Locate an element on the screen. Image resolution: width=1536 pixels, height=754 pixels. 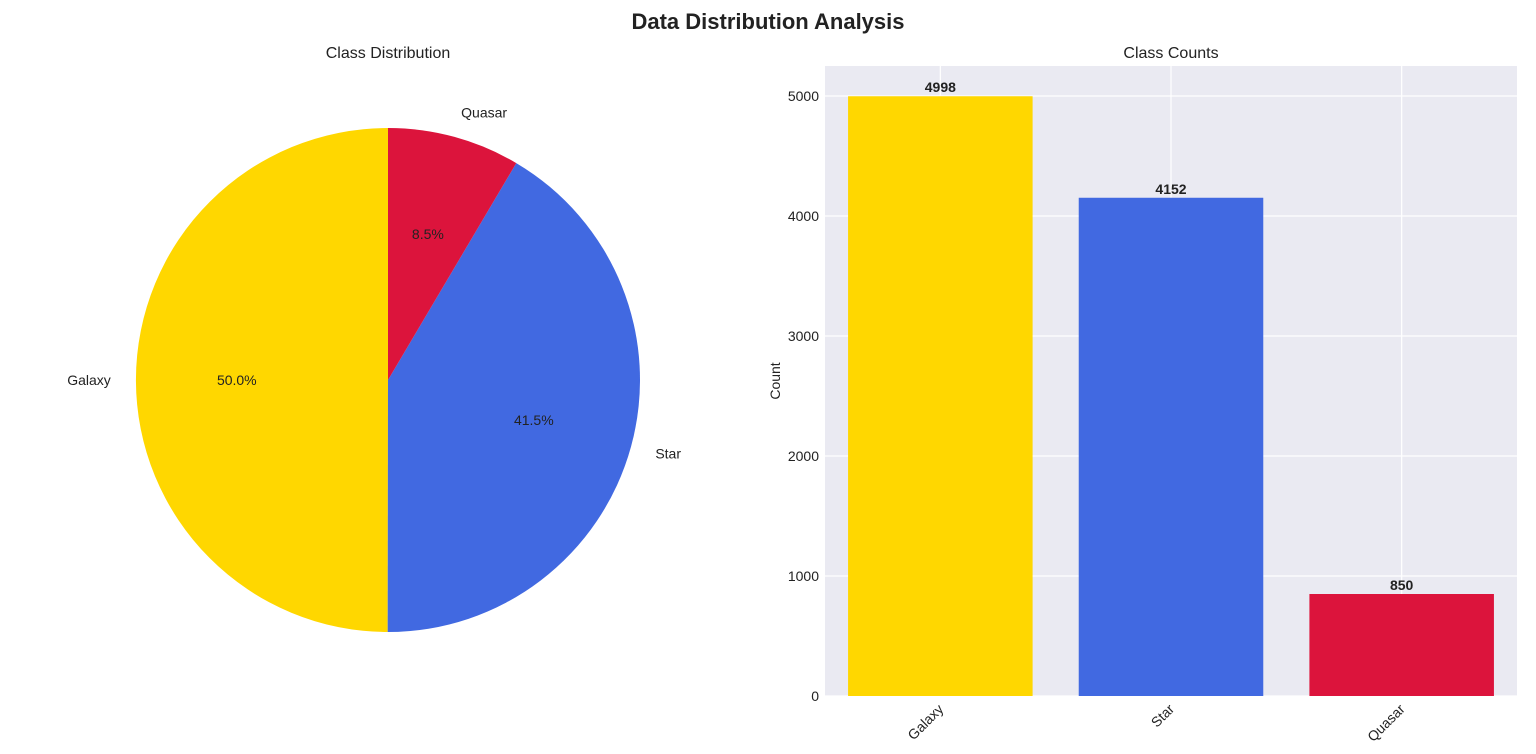
x-tick-label-star: Star is located at coordinates (1163, 716).